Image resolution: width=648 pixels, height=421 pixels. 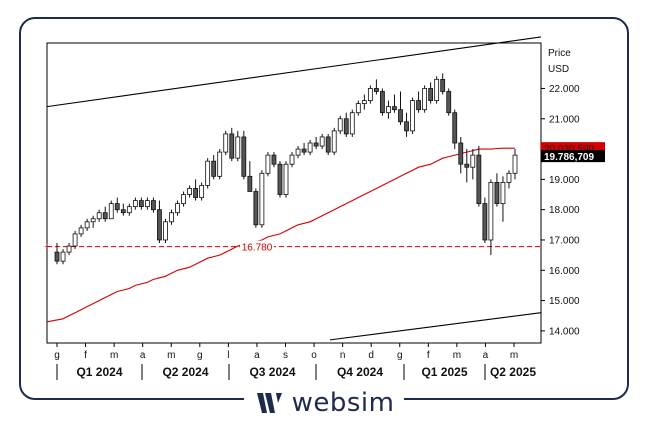 I want to click on last-price-box, so click(x=573, y=156).